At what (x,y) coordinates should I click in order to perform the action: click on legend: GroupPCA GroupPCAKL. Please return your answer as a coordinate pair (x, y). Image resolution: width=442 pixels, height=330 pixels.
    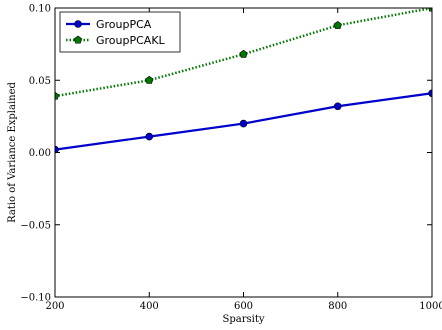
    Looking at the image, I should click on (120, 32).